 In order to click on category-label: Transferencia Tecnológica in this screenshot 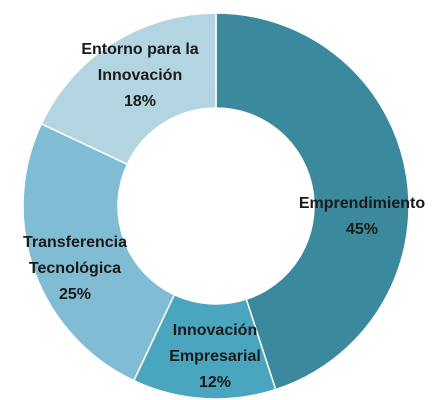, I will do `click(75, 255)`.